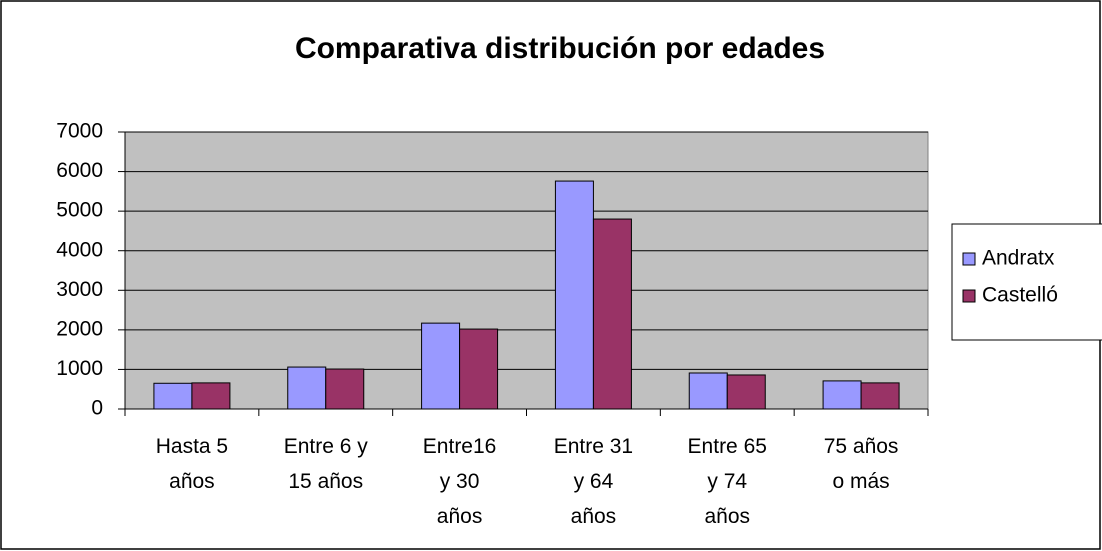 The image size is (1102, 551). I want to click on y-tick-label: 7000, so click(79, 131).